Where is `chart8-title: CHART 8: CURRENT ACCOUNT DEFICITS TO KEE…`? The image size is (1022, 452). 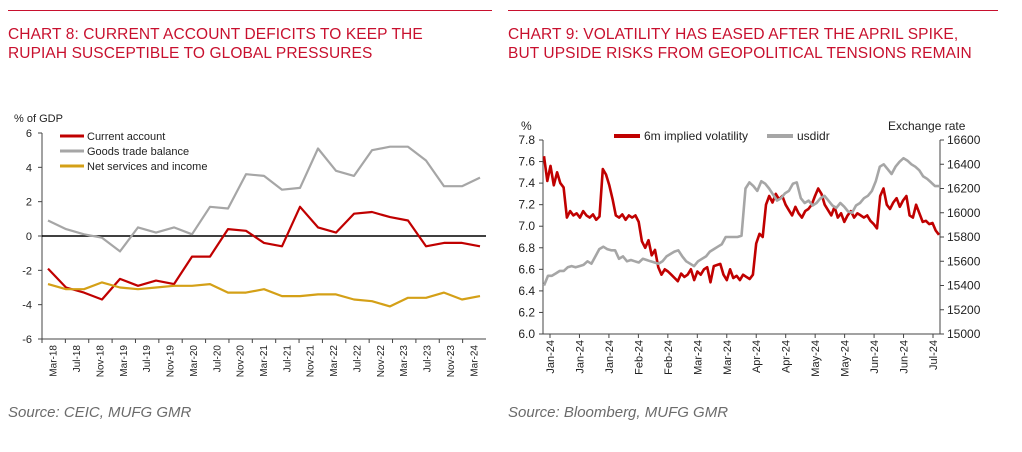
chart8-title: CHART 8: CURRENT ACCOUNT DEFICITS TO KEE… is located at coordinates (215, 44).